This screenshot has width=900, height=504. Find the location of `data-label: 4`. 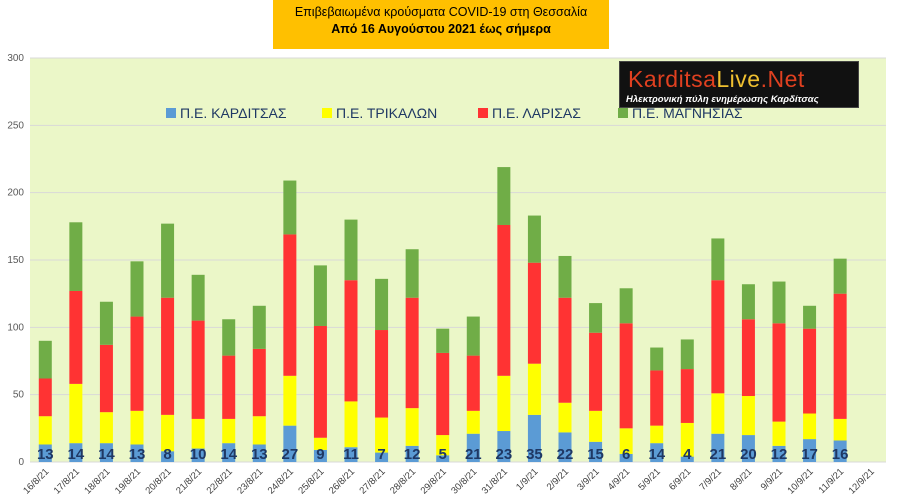

data-label: 4 is located at coordinates (687, 454).